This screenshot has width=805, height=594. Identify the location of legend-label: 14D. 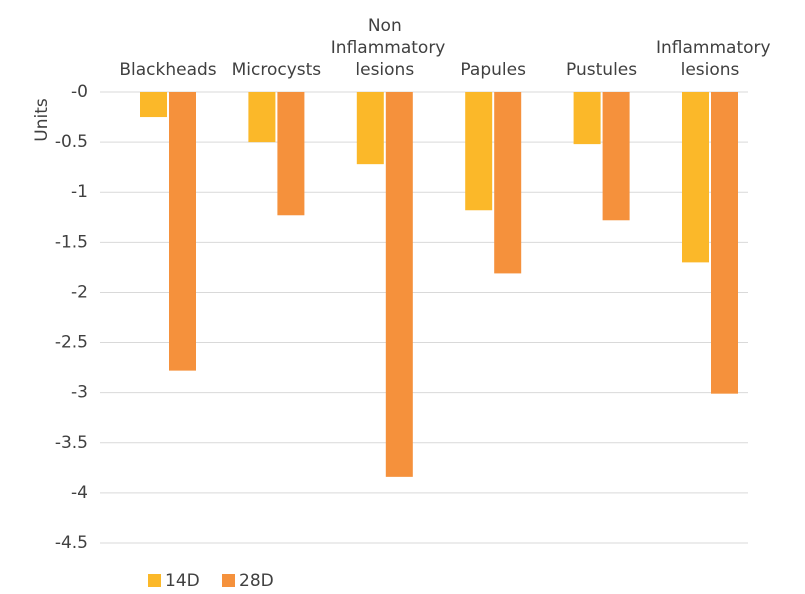
(182, 581).